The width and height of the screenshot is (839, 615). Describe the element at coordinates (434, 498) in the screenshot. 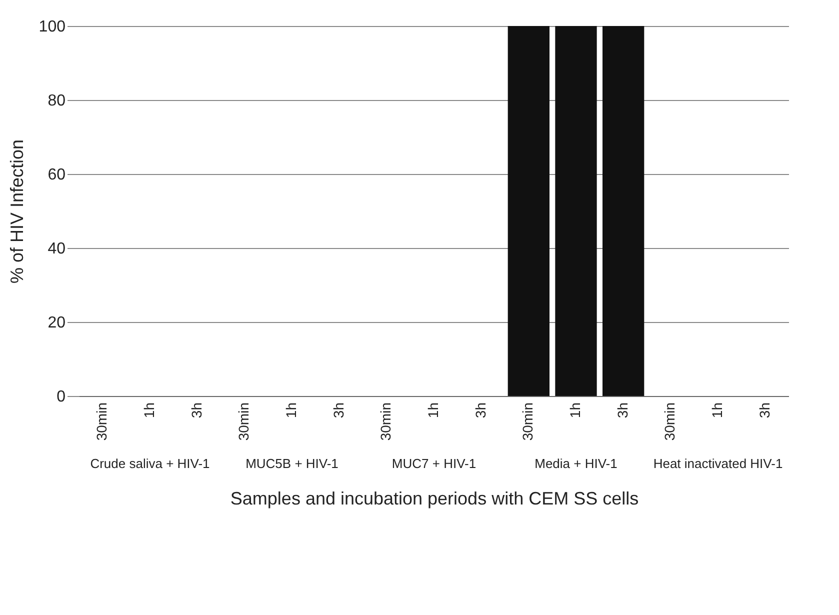

I see `x-axis-title: Samples and incubation periods with CEM SS cells` at that location.